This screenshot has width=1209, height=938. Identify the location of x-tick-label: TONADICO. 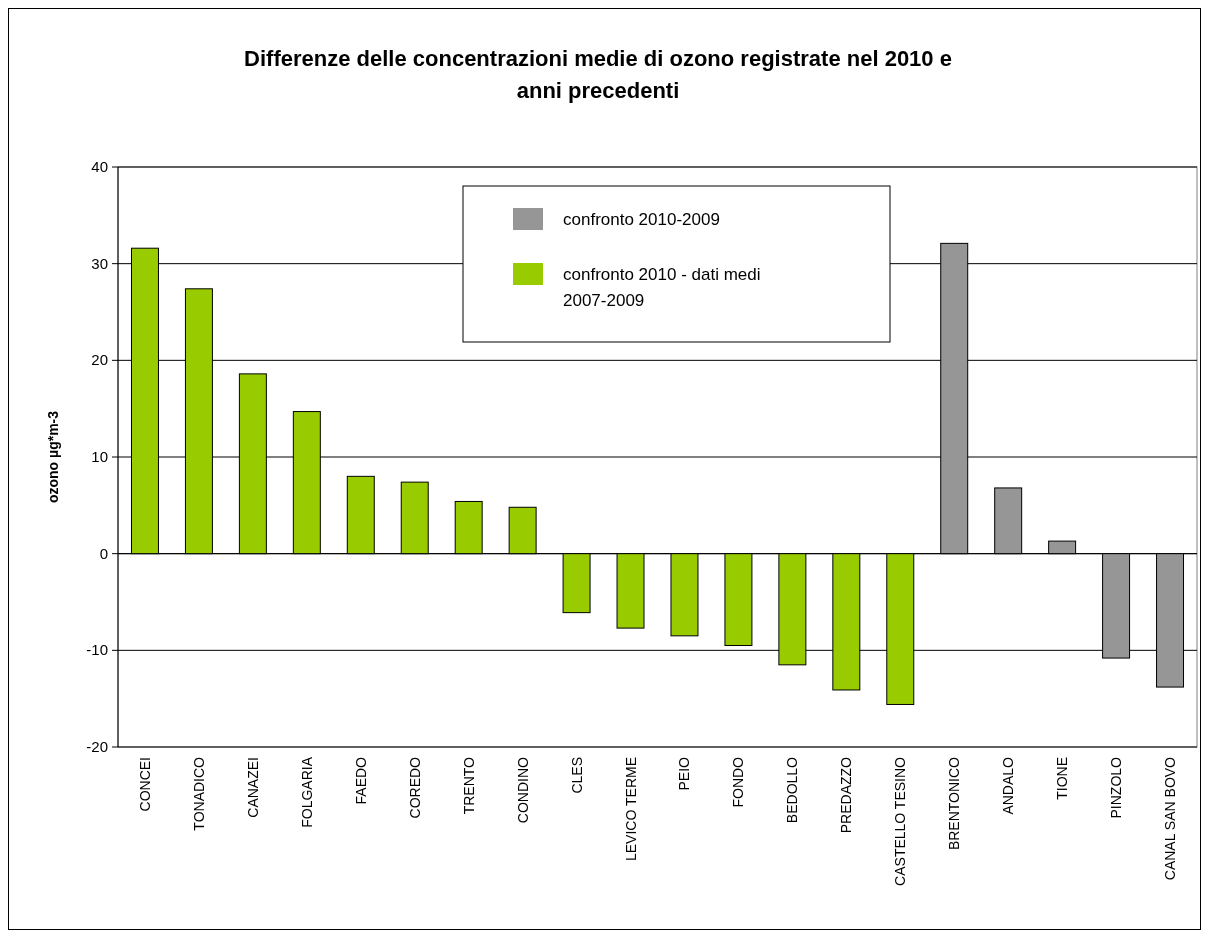
(198, 793).